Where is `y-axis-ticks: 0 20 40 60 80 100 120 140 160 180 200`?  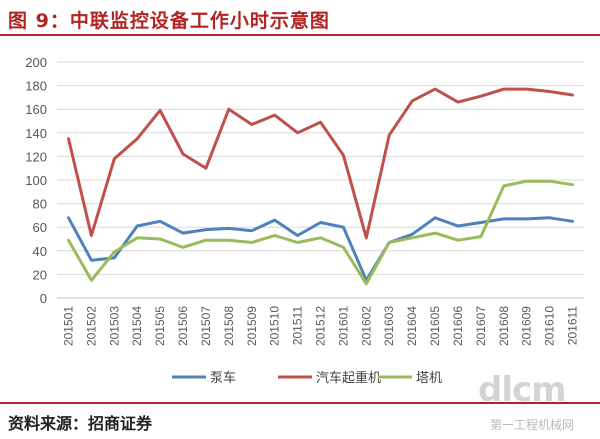 y-axis-ticks: 0 20 40 60 80 100 120 140 160 180 200 is located at coordinates (36, 180).